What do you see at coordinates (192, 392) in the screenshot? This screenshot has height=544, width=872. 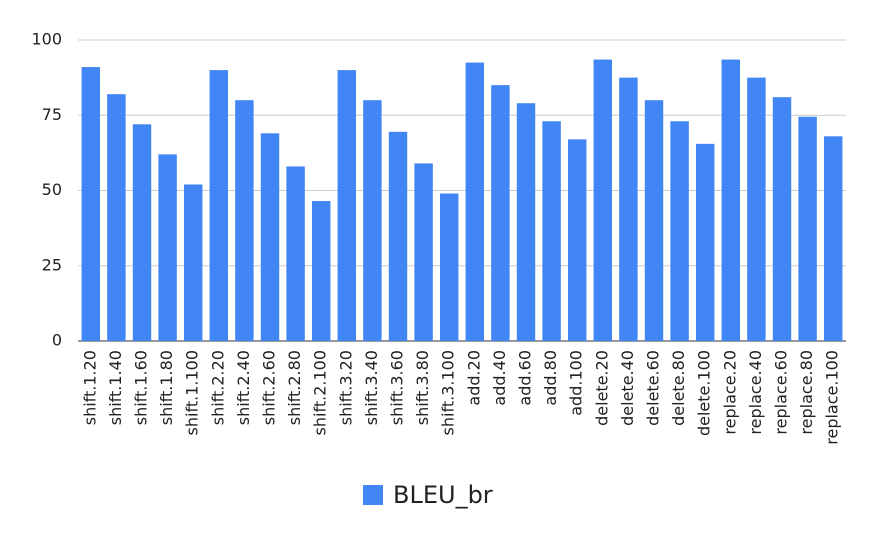 I see `x-tick-label: shift.1.100` at bounding box center [192, 392].